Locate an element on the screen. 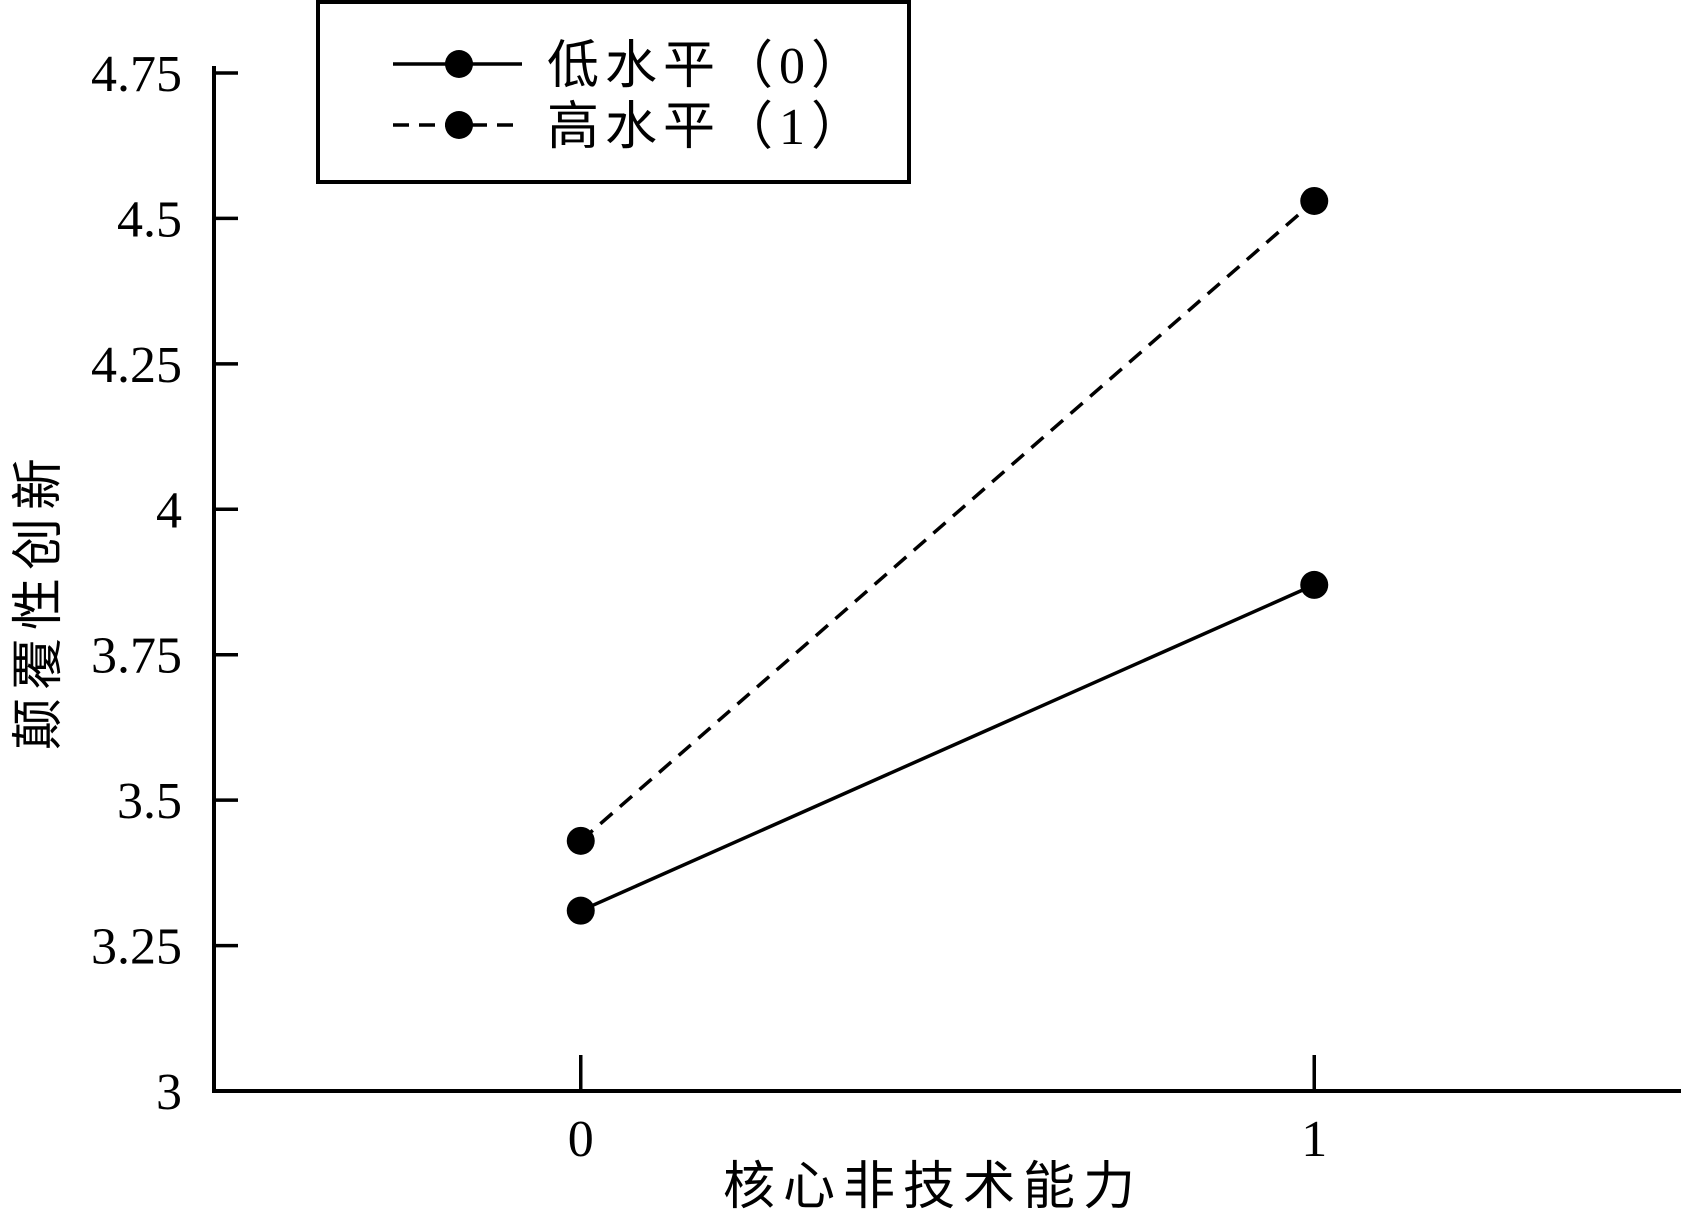  legend-dashed-marker is located at coordinates (459, 125).